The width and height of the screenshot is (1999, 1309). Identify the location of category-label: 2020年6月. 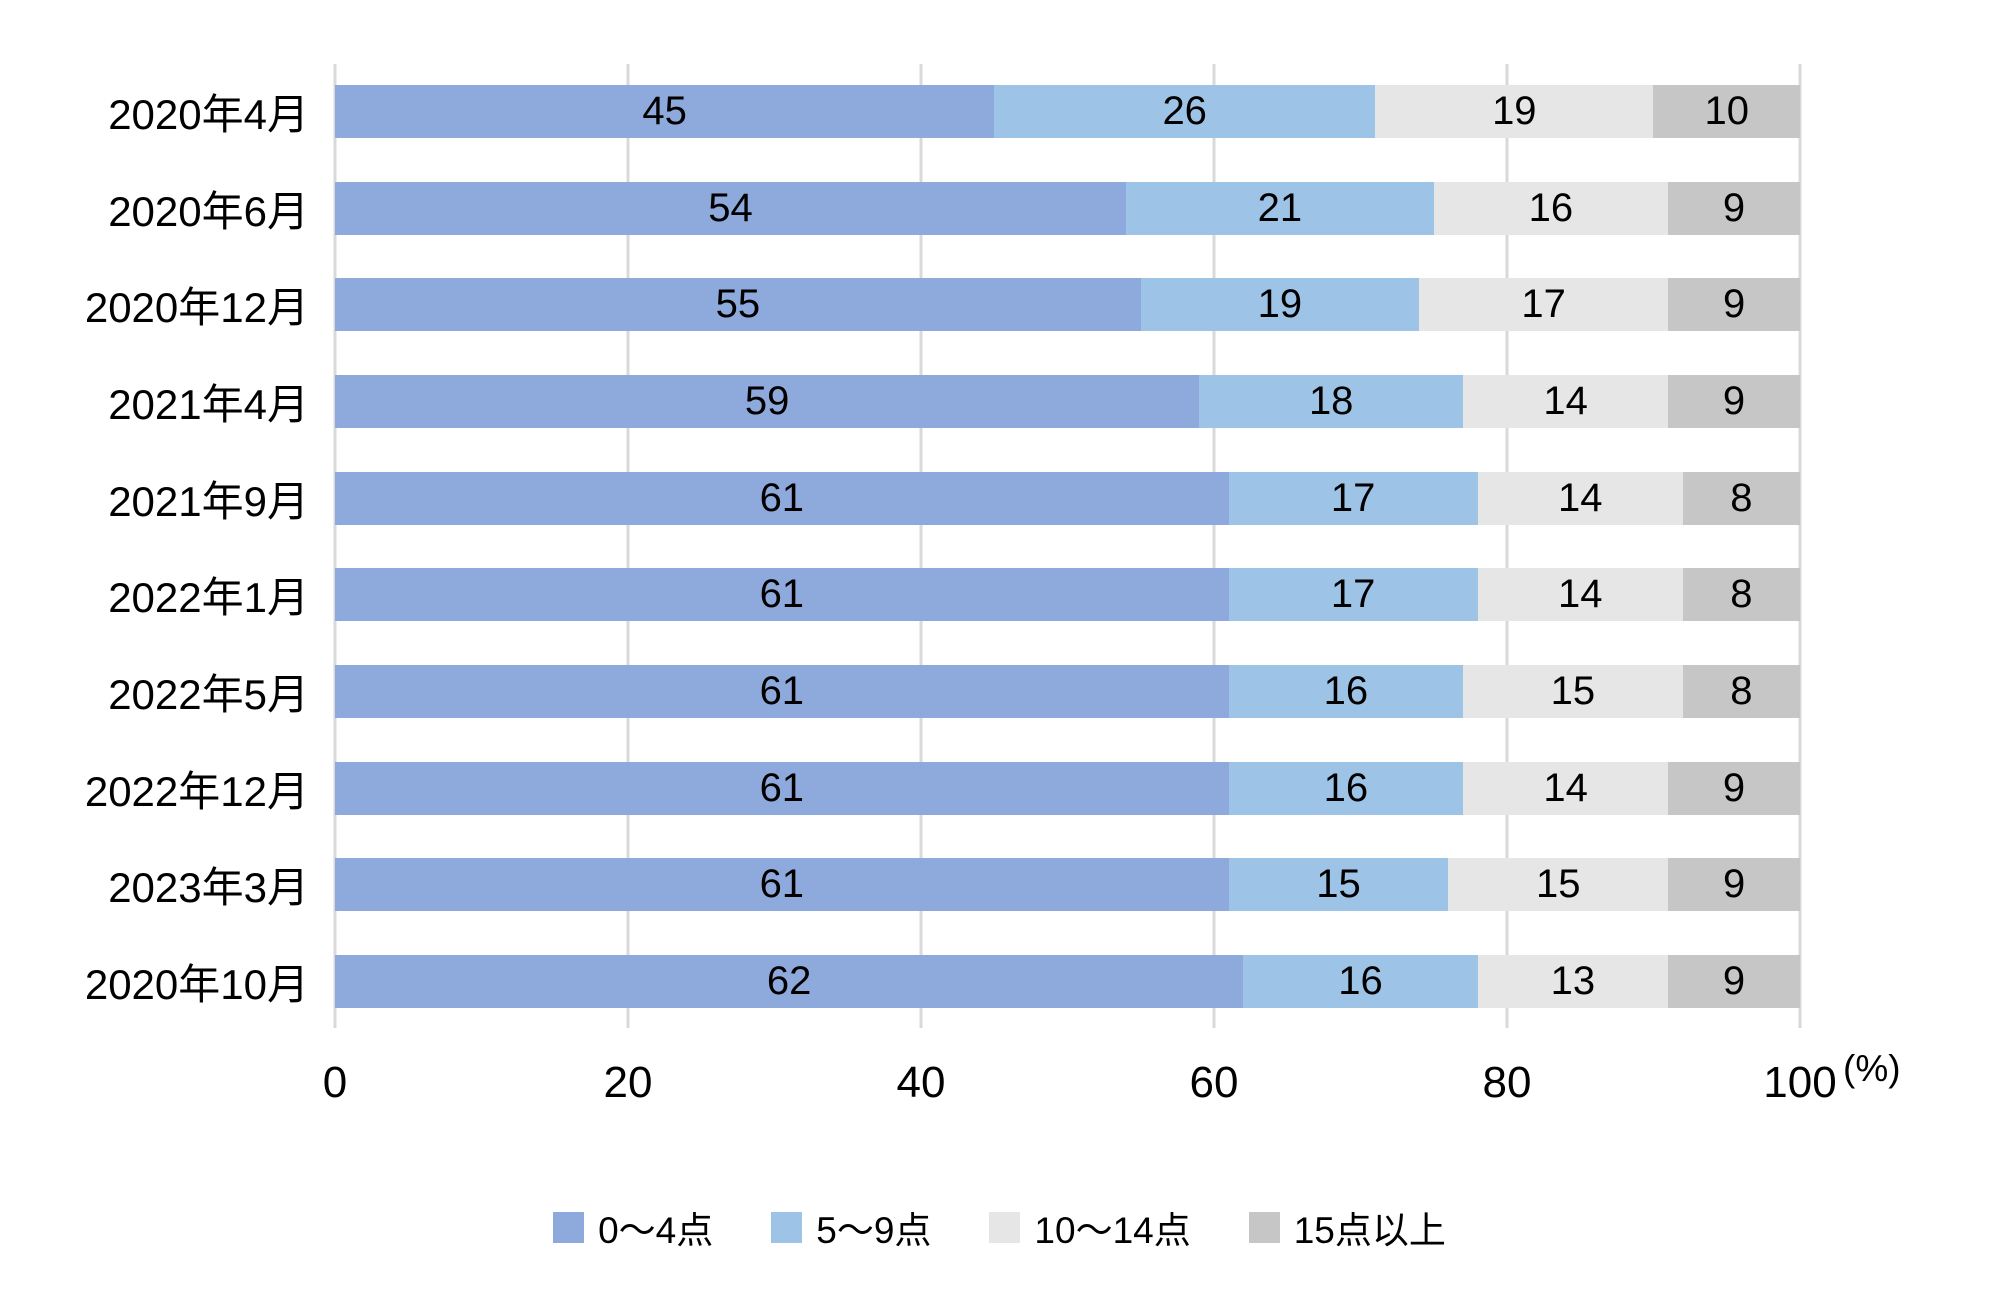
(208, 211).